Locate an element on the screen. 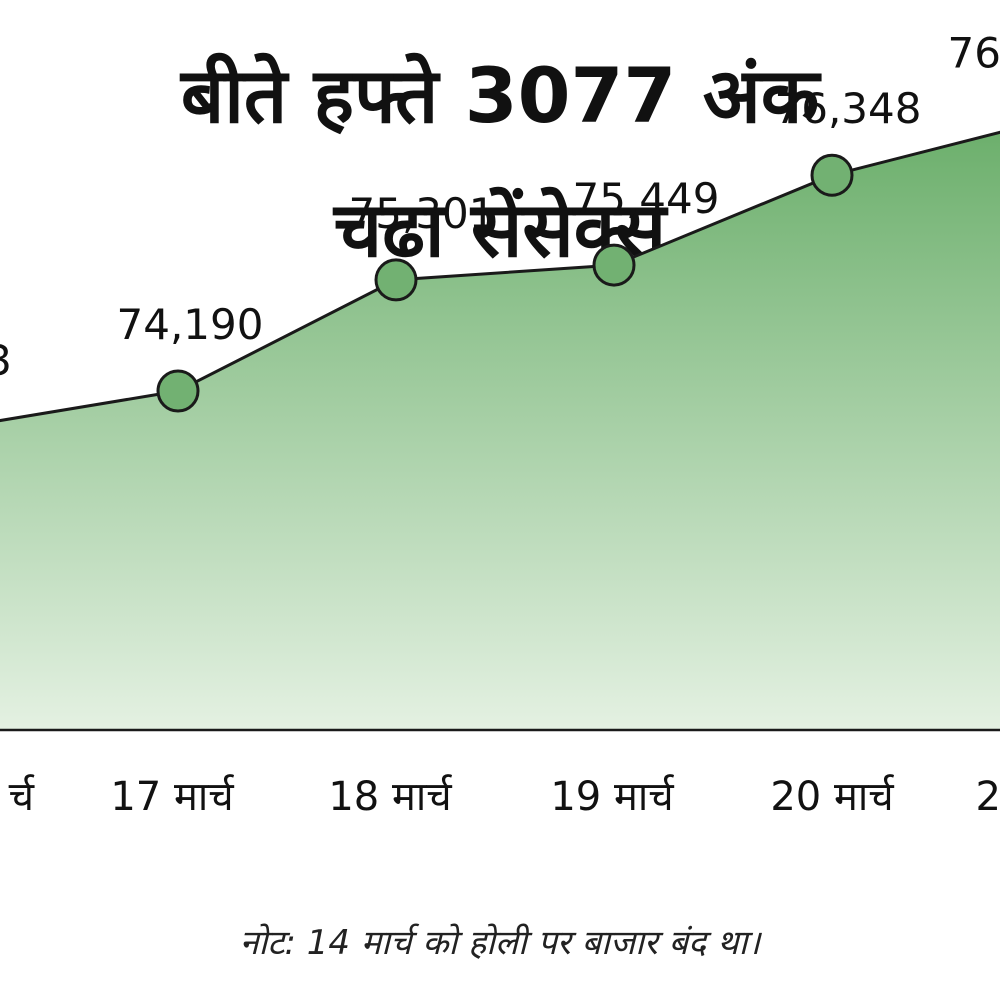  data-label: 76 is located at coordinates (974, 53).